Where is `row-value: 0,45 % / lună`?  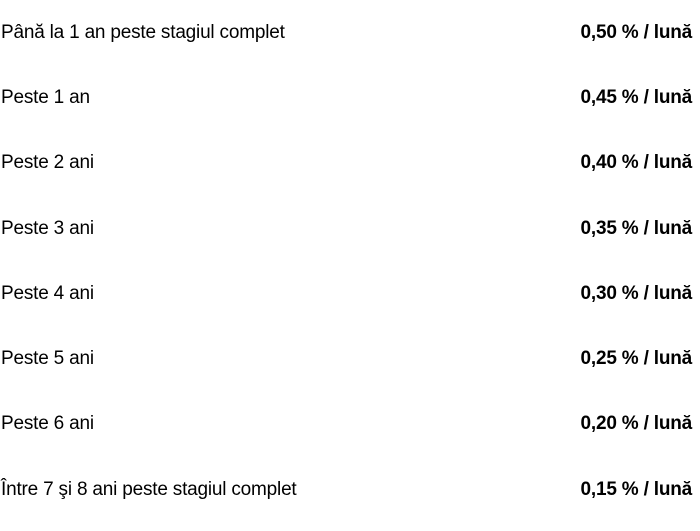 row-value: 0,45 % / lună is located at coordinates (636, 97).